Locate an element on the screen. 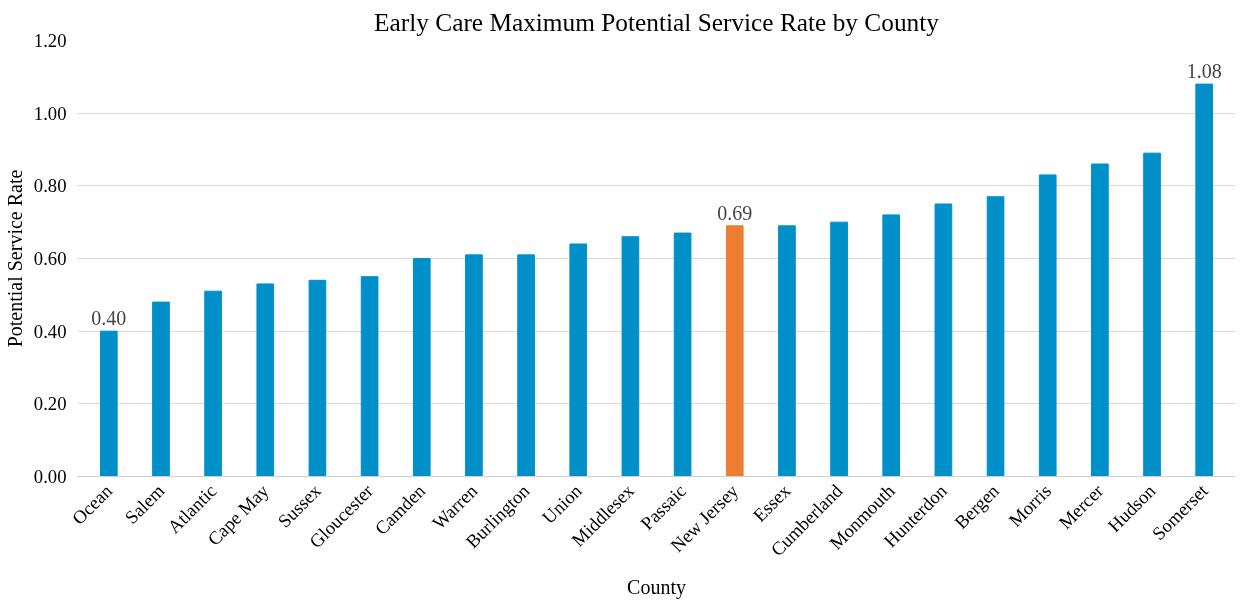 The height and width of the screenshot is (606, 1247). y-tick-label: 1.00 is located at coordinates (50, 113).